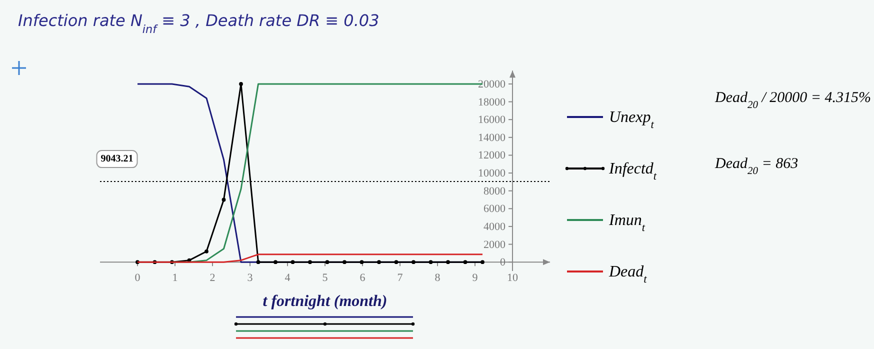  I want to click on y-tick-label: 2000, so click(495, 244).